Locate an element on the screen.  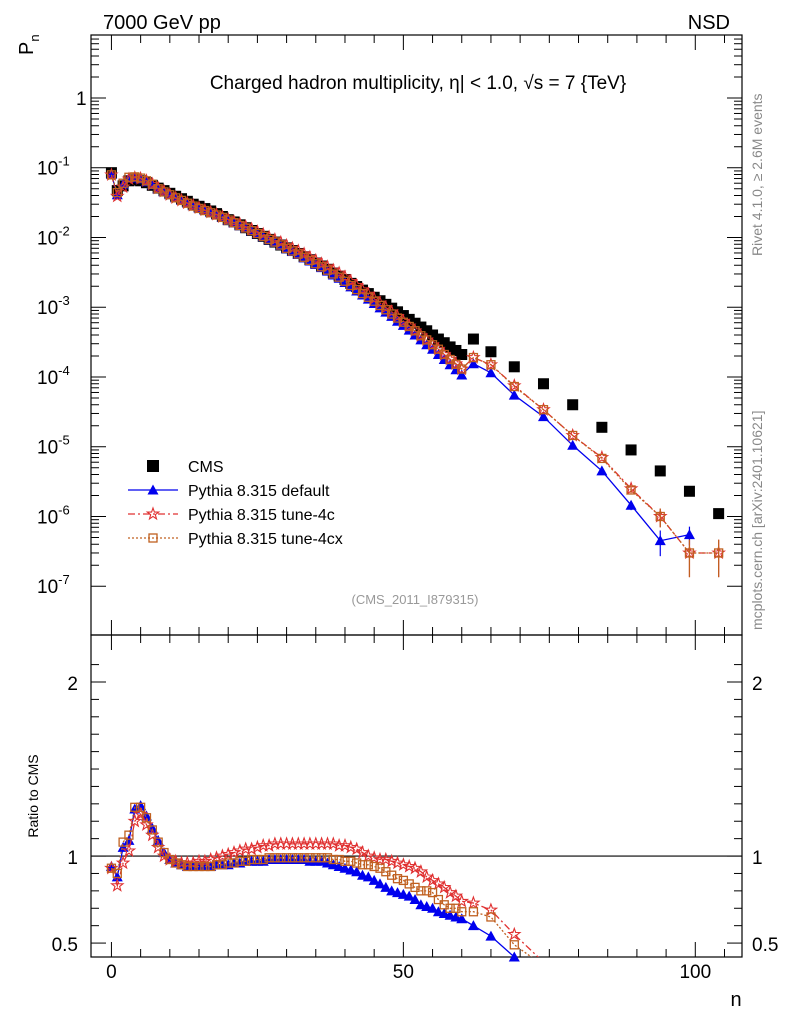
x-tick-label: 50 is located at coordinates (403, 972).